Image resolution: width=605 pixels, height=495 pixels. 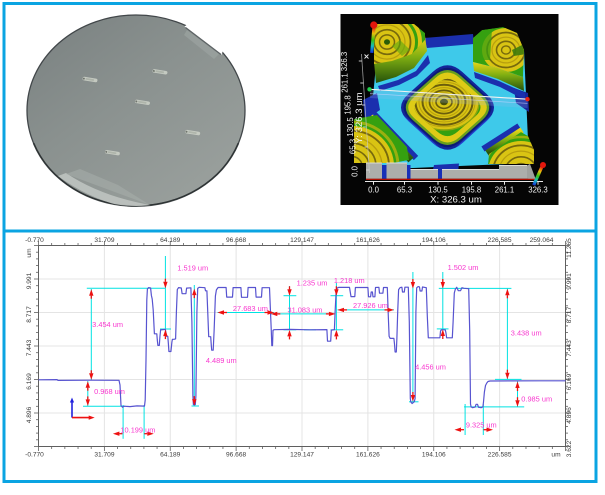 I want to click on svg-text: 31.083 um, so click(x=305, y=309).